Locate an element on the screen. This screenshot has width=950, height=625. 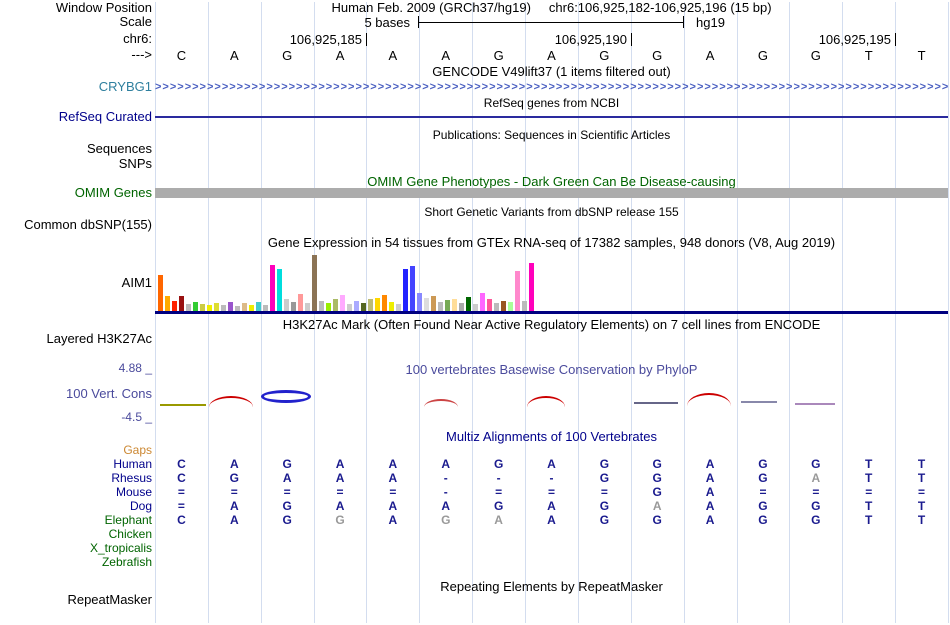
track-label-layered-h3k27ac: Layered H3K27Ac is located at coordinates (99, 338).